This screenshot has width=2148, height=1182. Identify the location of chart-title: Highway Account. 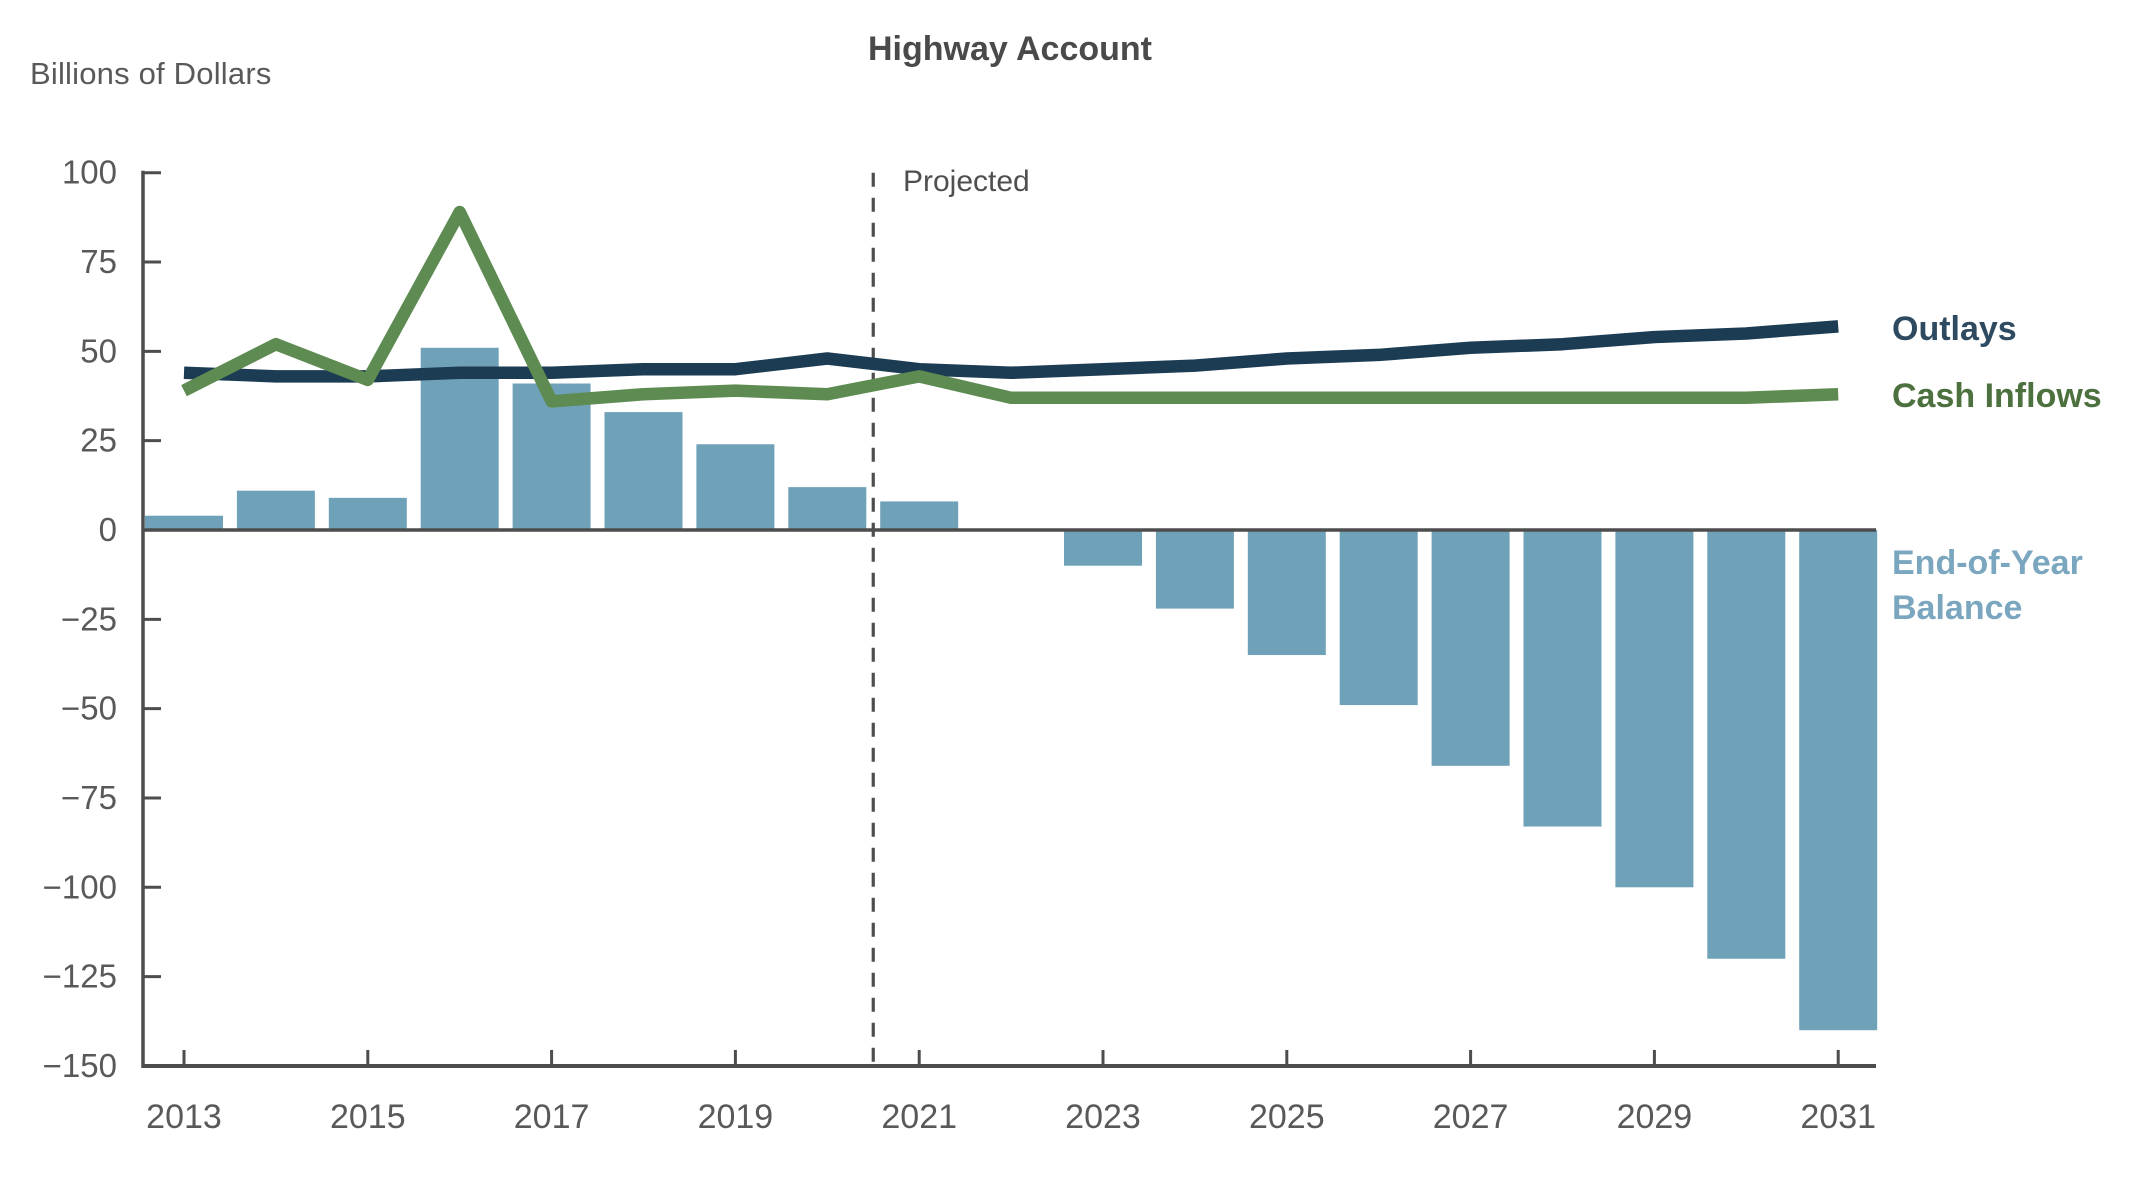
(1010, 49).